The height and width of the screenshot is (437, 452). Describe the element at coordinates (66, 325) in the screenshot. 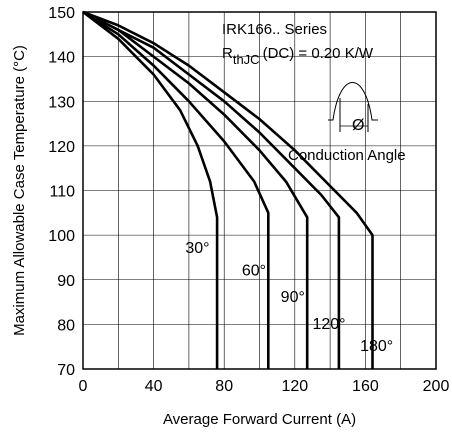

I see `y-tick-label: 80` at that location.